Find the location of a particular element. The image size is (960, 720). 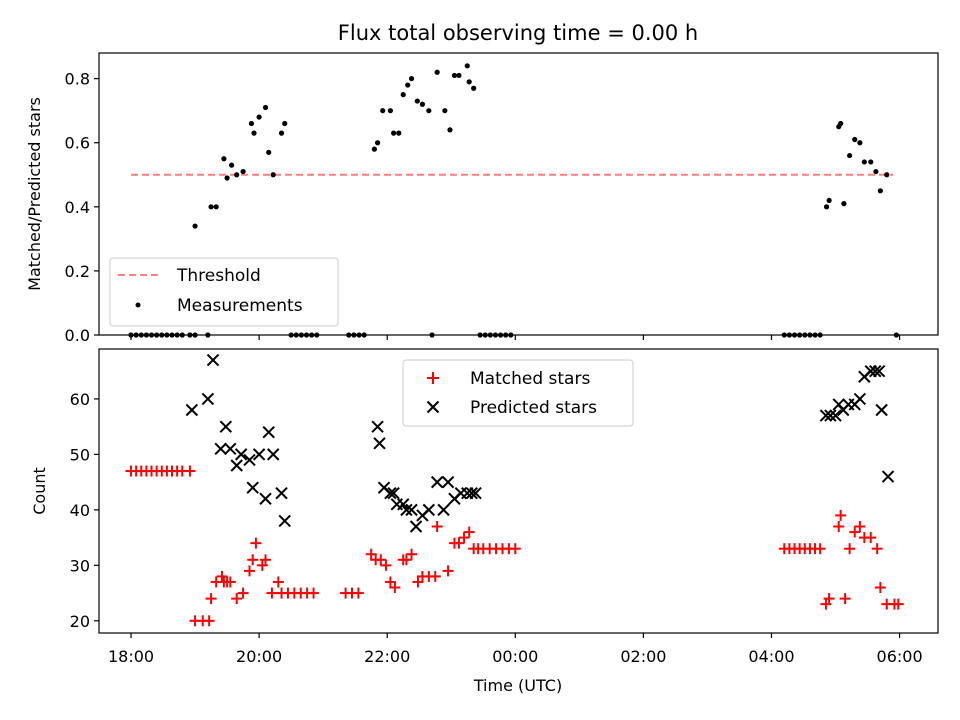

x-tick-label: 06:00 is located at coordinates (900, 656).